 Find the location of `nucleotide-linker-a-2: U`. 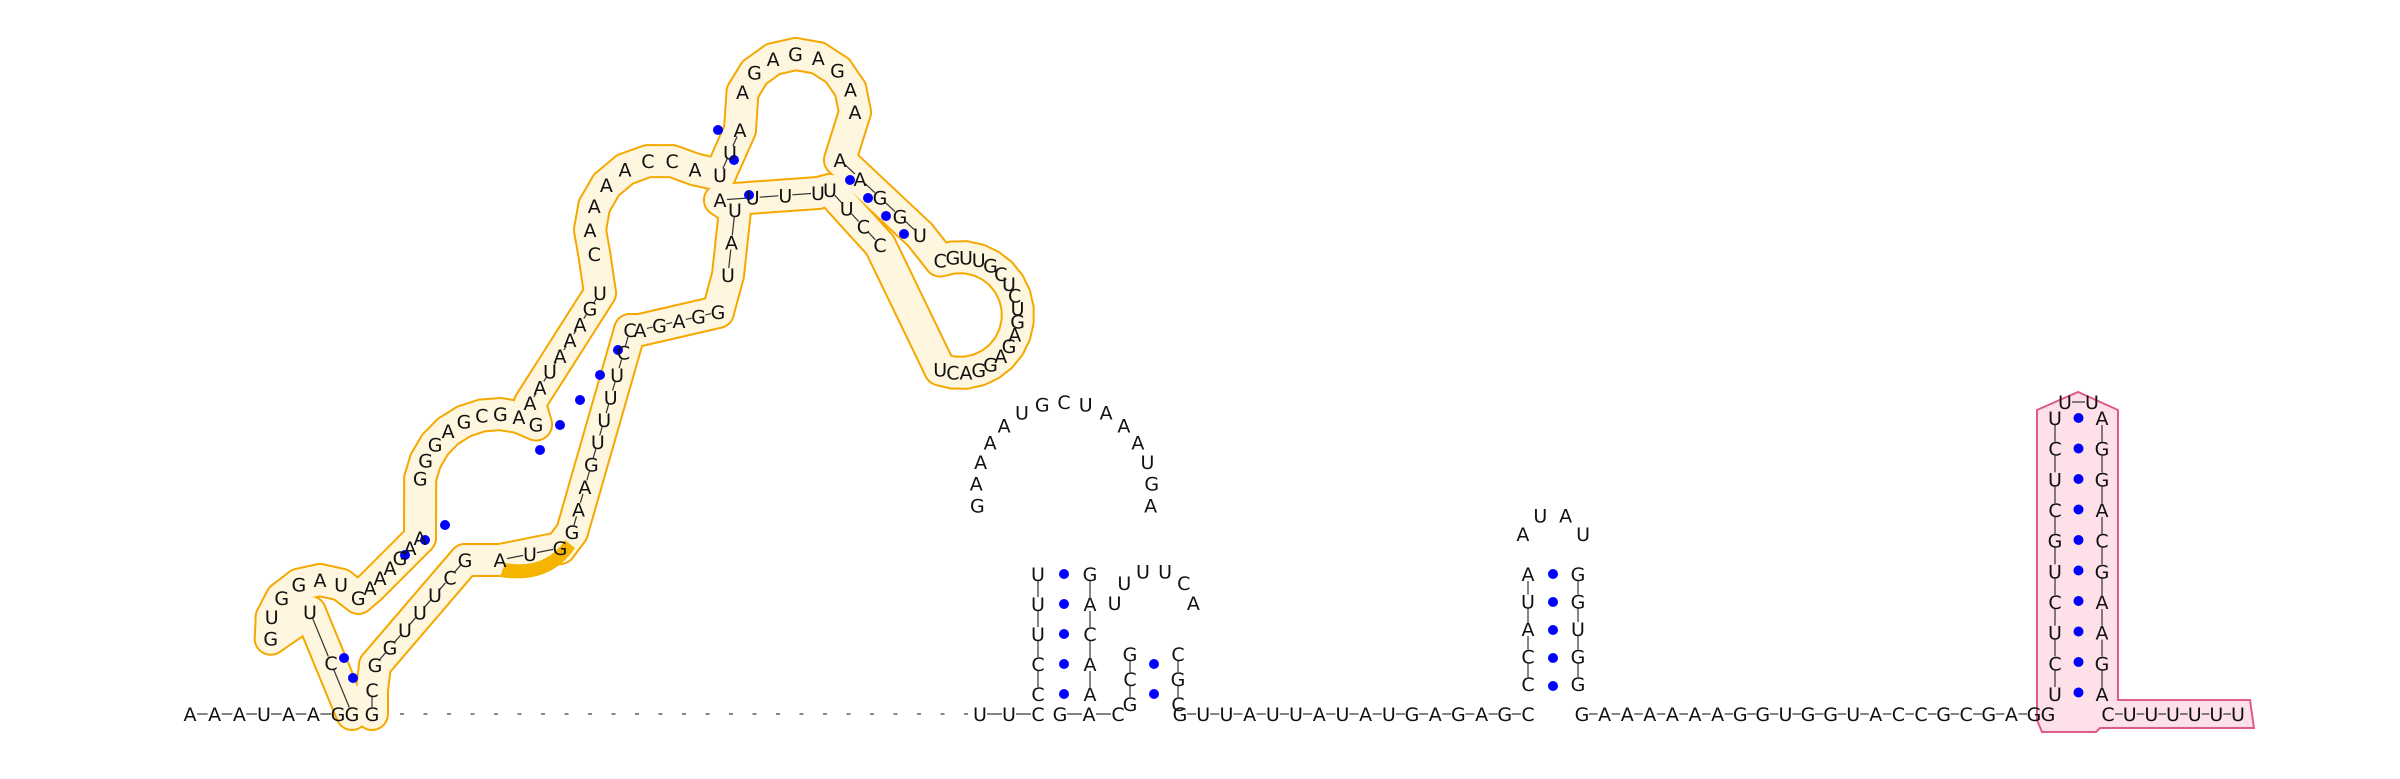

nucleotide-linker-a-2: U is located at coordinates (1226, 715).